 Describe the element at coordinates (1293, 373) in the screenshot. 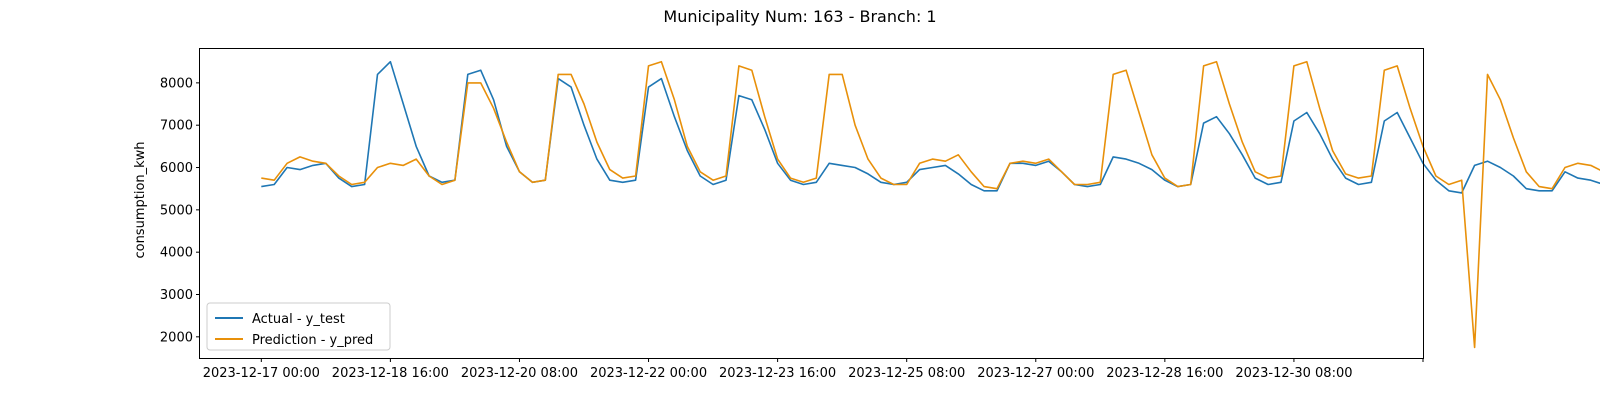

I see `x-tick-label: 2023-12-30 08:00` at that location.